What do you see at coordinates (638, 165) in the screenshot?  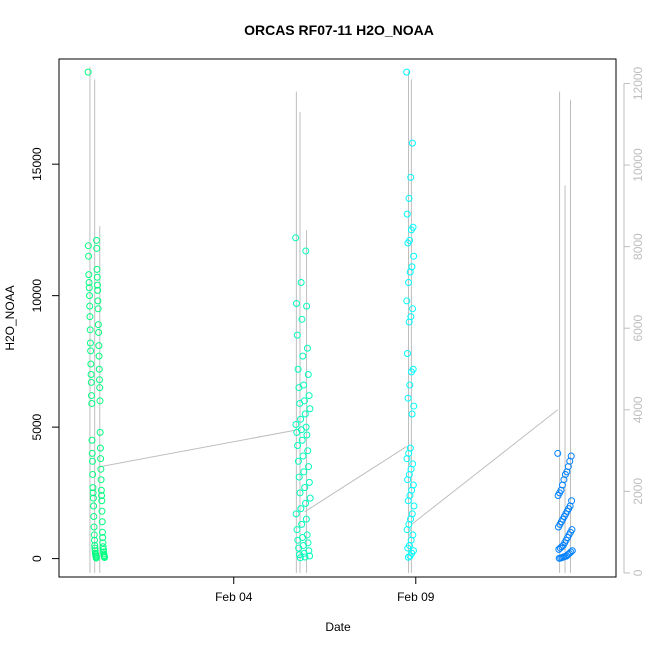 I see `y2-tick-label: 10000` at bounding box center [638, 165].